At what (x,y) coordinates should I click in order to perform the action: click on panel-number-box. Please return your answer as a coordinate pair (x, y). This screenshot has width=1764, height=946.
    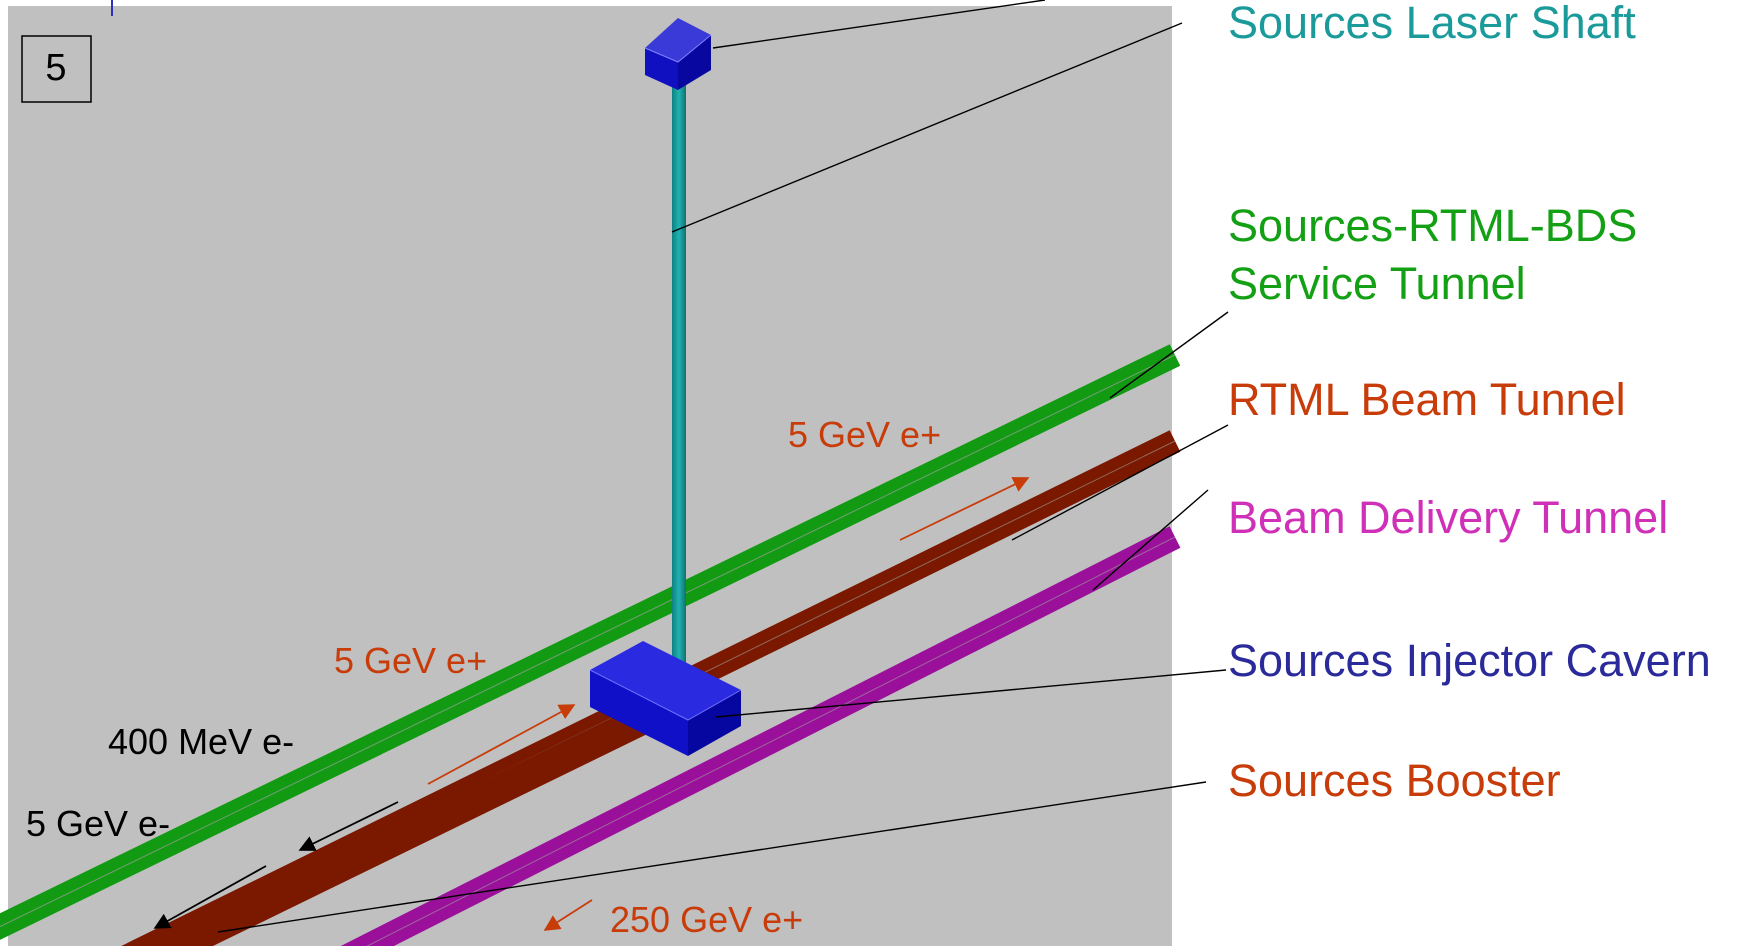
    Looking at the image, I should click on (56, 69).